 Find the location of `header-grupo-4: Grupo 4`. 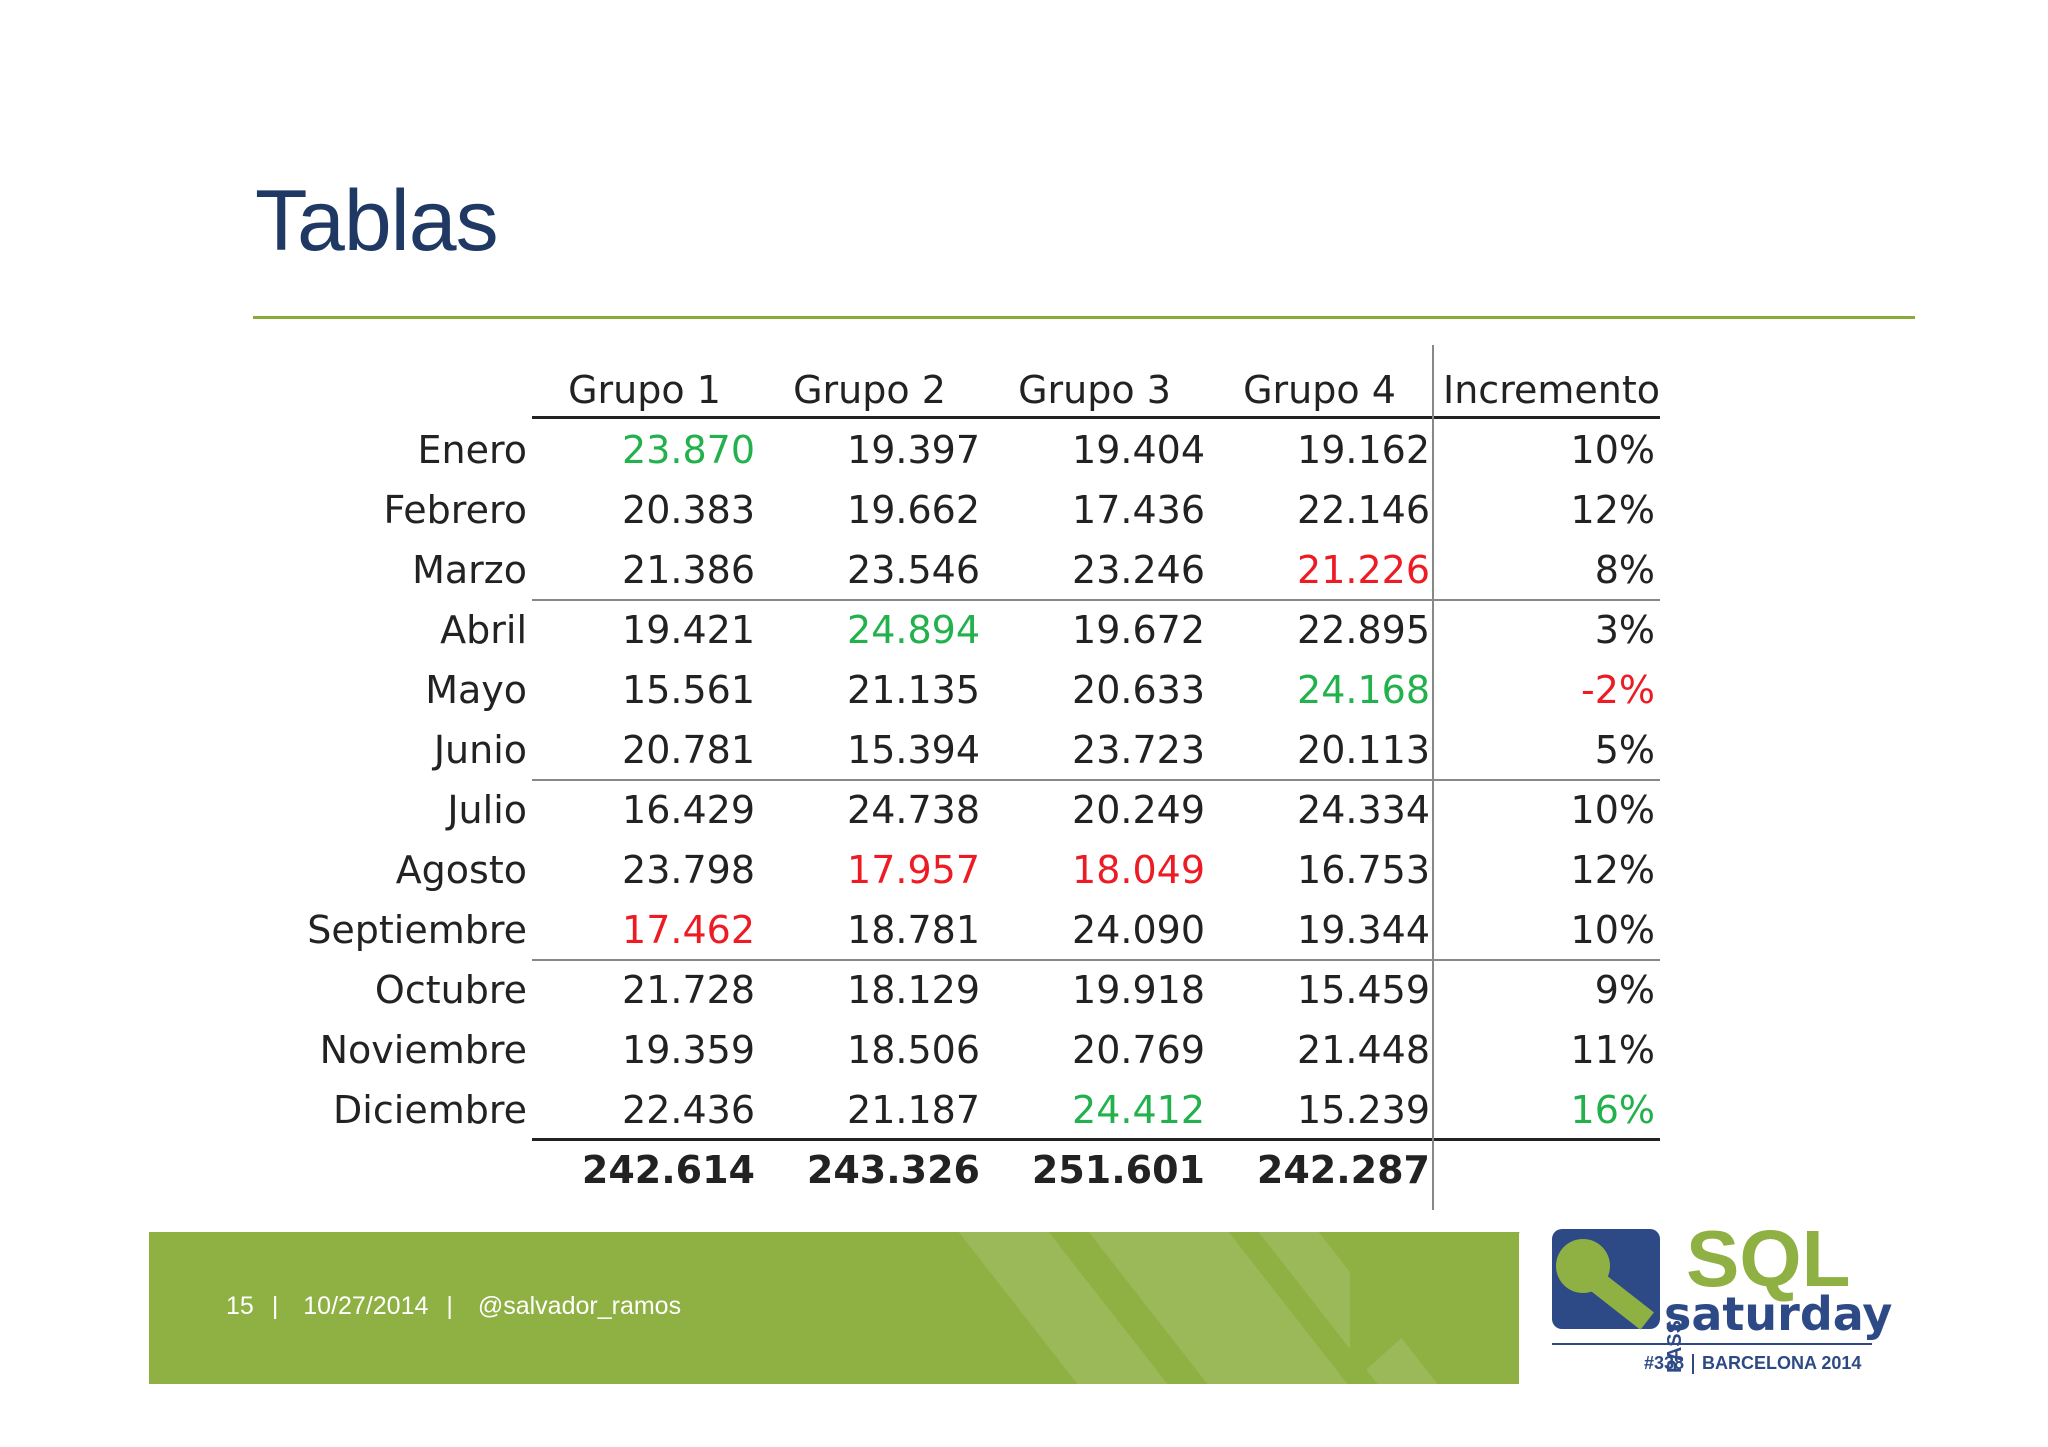

header-grupo-4: Grupo 4 is located at coordinates (1319, 390).